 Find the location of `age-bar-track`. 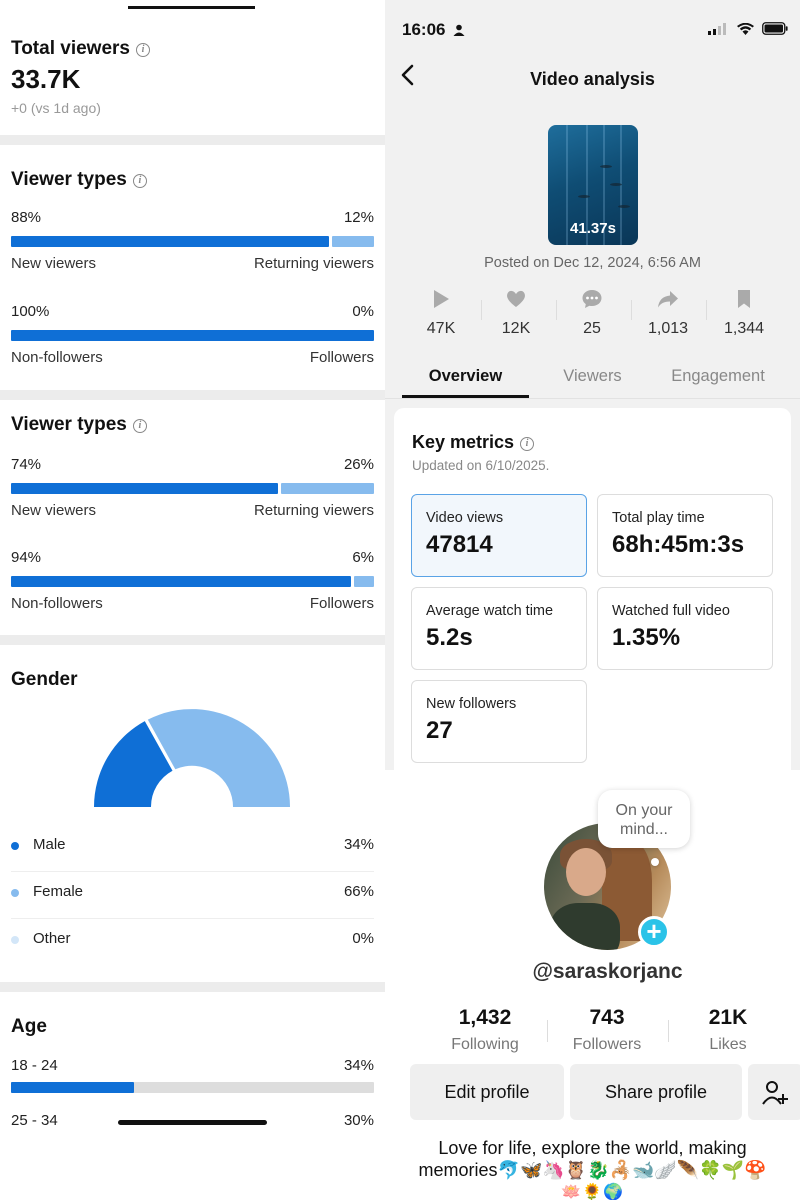

age-bar-track is located at coordinates (192, 1087).